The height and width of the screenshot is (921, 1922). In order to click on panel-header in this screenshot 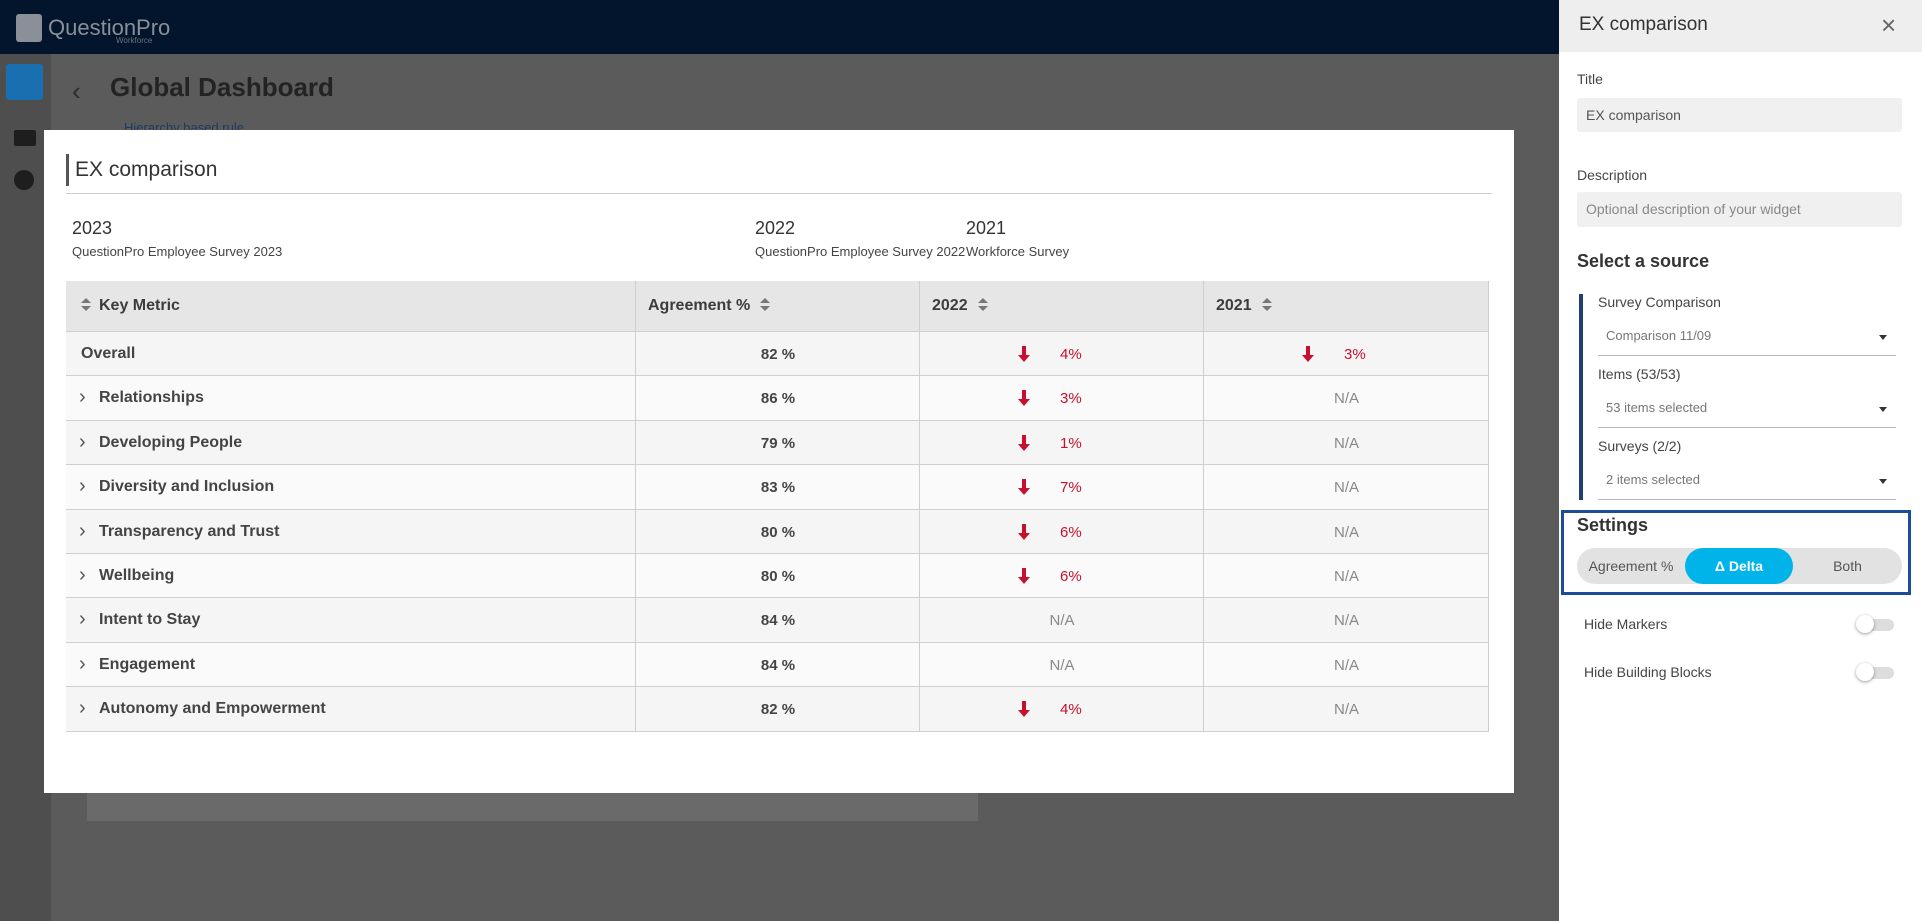, I will do `click(1740, 26)`.